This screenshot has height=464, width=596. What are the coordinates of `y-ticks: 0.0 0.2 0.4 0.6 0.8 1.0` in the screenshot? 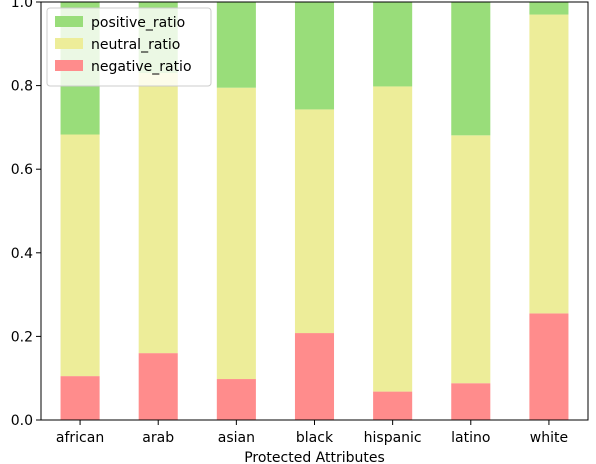 It's located at (26, 214).